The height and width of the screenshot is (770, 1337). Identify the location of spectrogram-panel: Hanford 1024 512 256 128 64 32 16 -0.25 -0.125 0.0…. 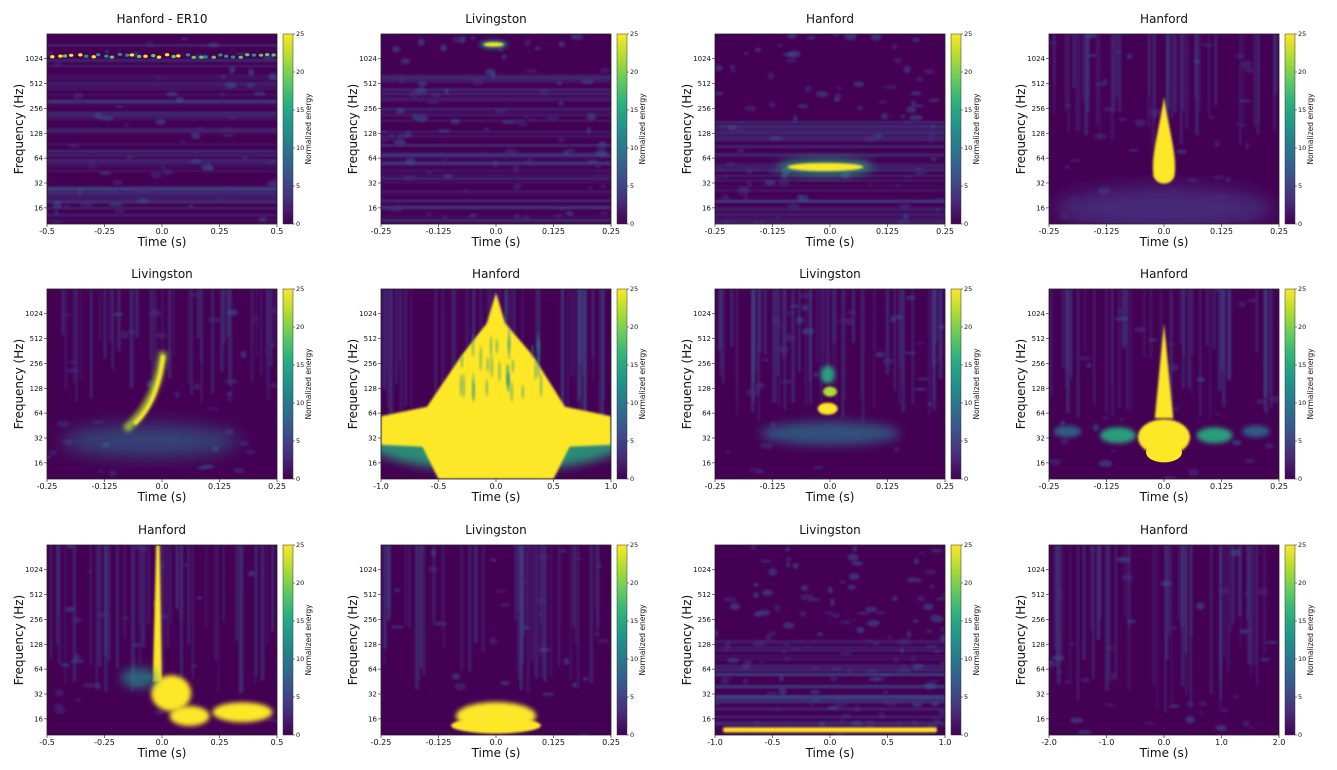
(1164, 130).